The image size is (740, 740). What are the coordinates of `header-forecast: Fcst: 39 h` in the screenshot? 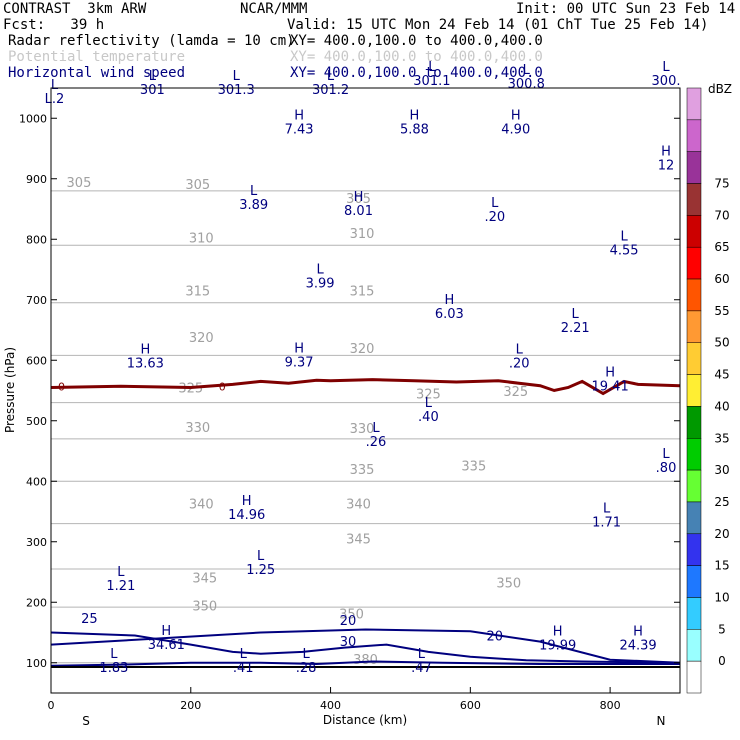 It's located at (54, 25).